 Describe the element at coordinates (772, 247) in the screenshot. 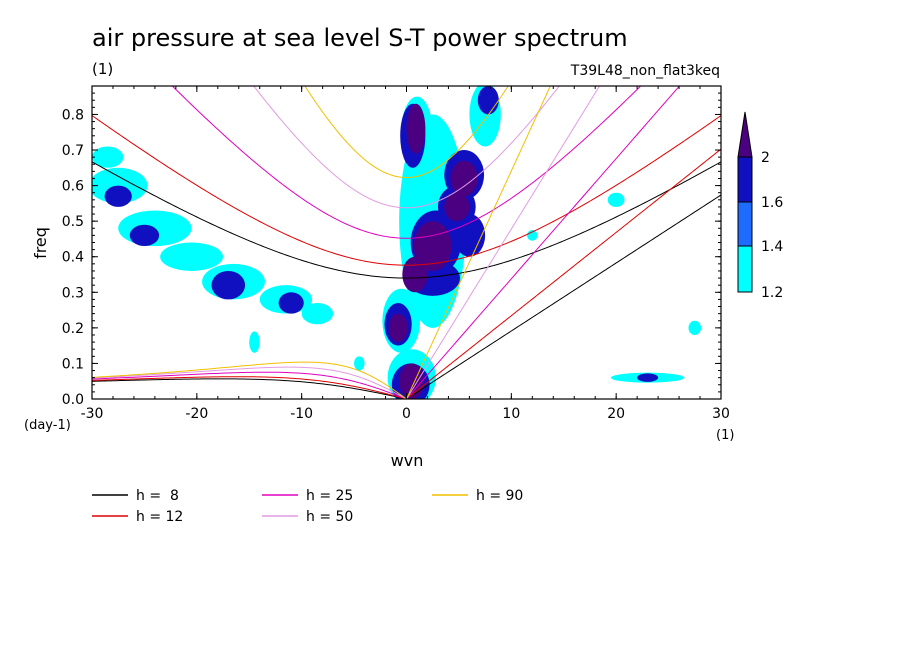

I see `colorbar-label: 1.4` at that location.